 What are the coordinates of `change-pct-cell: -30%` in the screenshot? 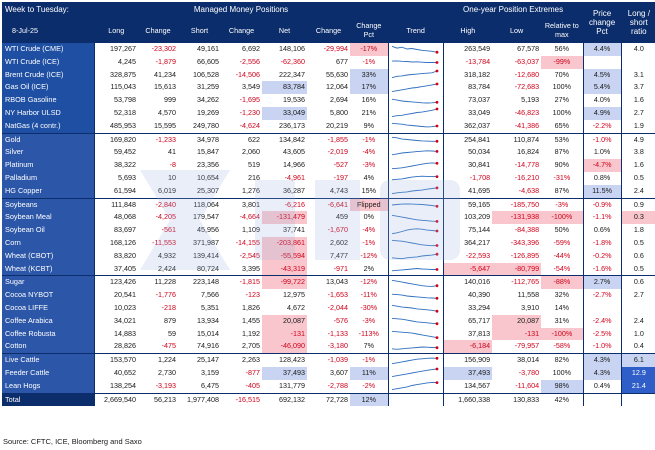 It's located at (369, 307).